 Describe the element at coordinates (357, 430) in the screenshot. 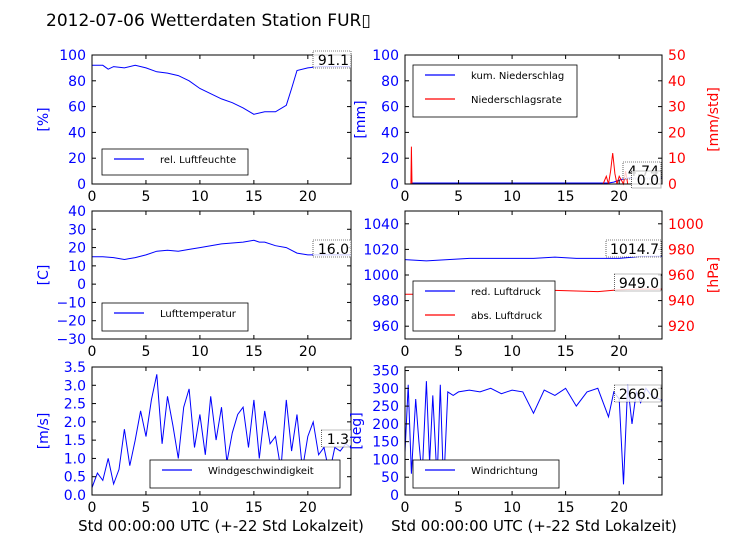

I see `y-axis-label-wind_direction: [deg]` at that location.